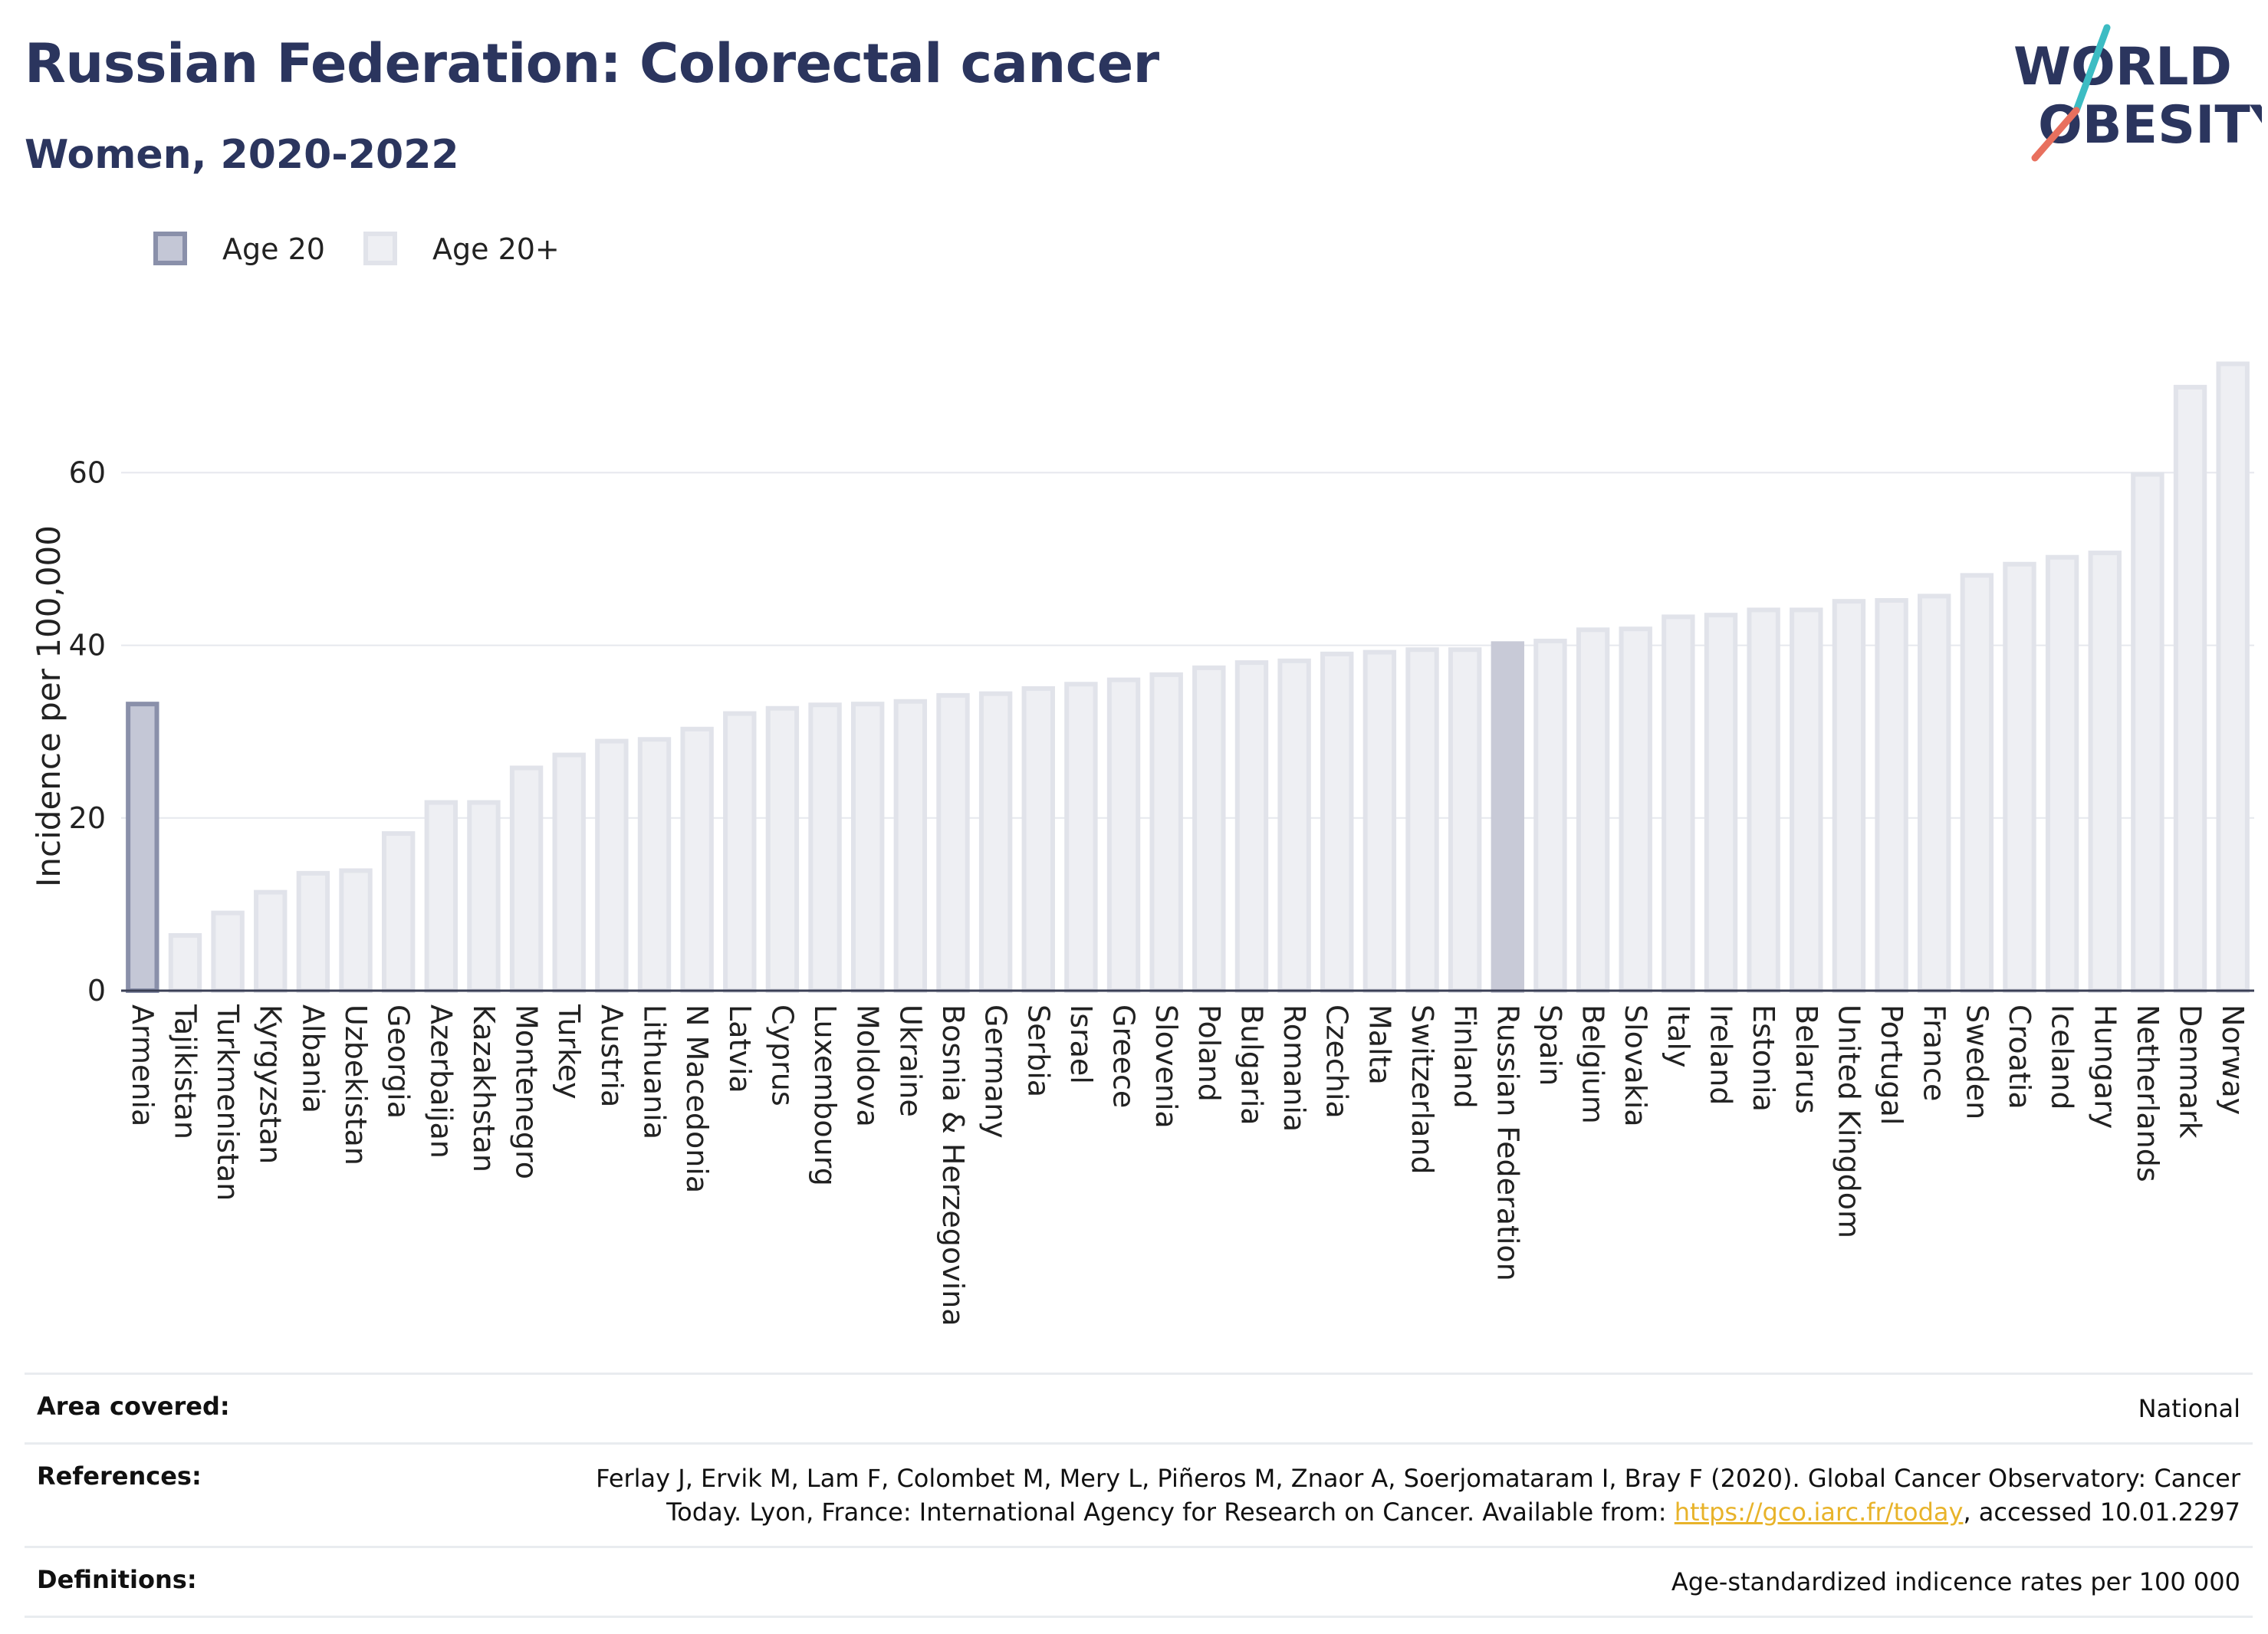 This screenshot has height=1634, width=2268. What do you see at coordinates (569, 1052) in the screenshot?
I see `x-tick-label: Turkey` at bounding box center [569, 1052].